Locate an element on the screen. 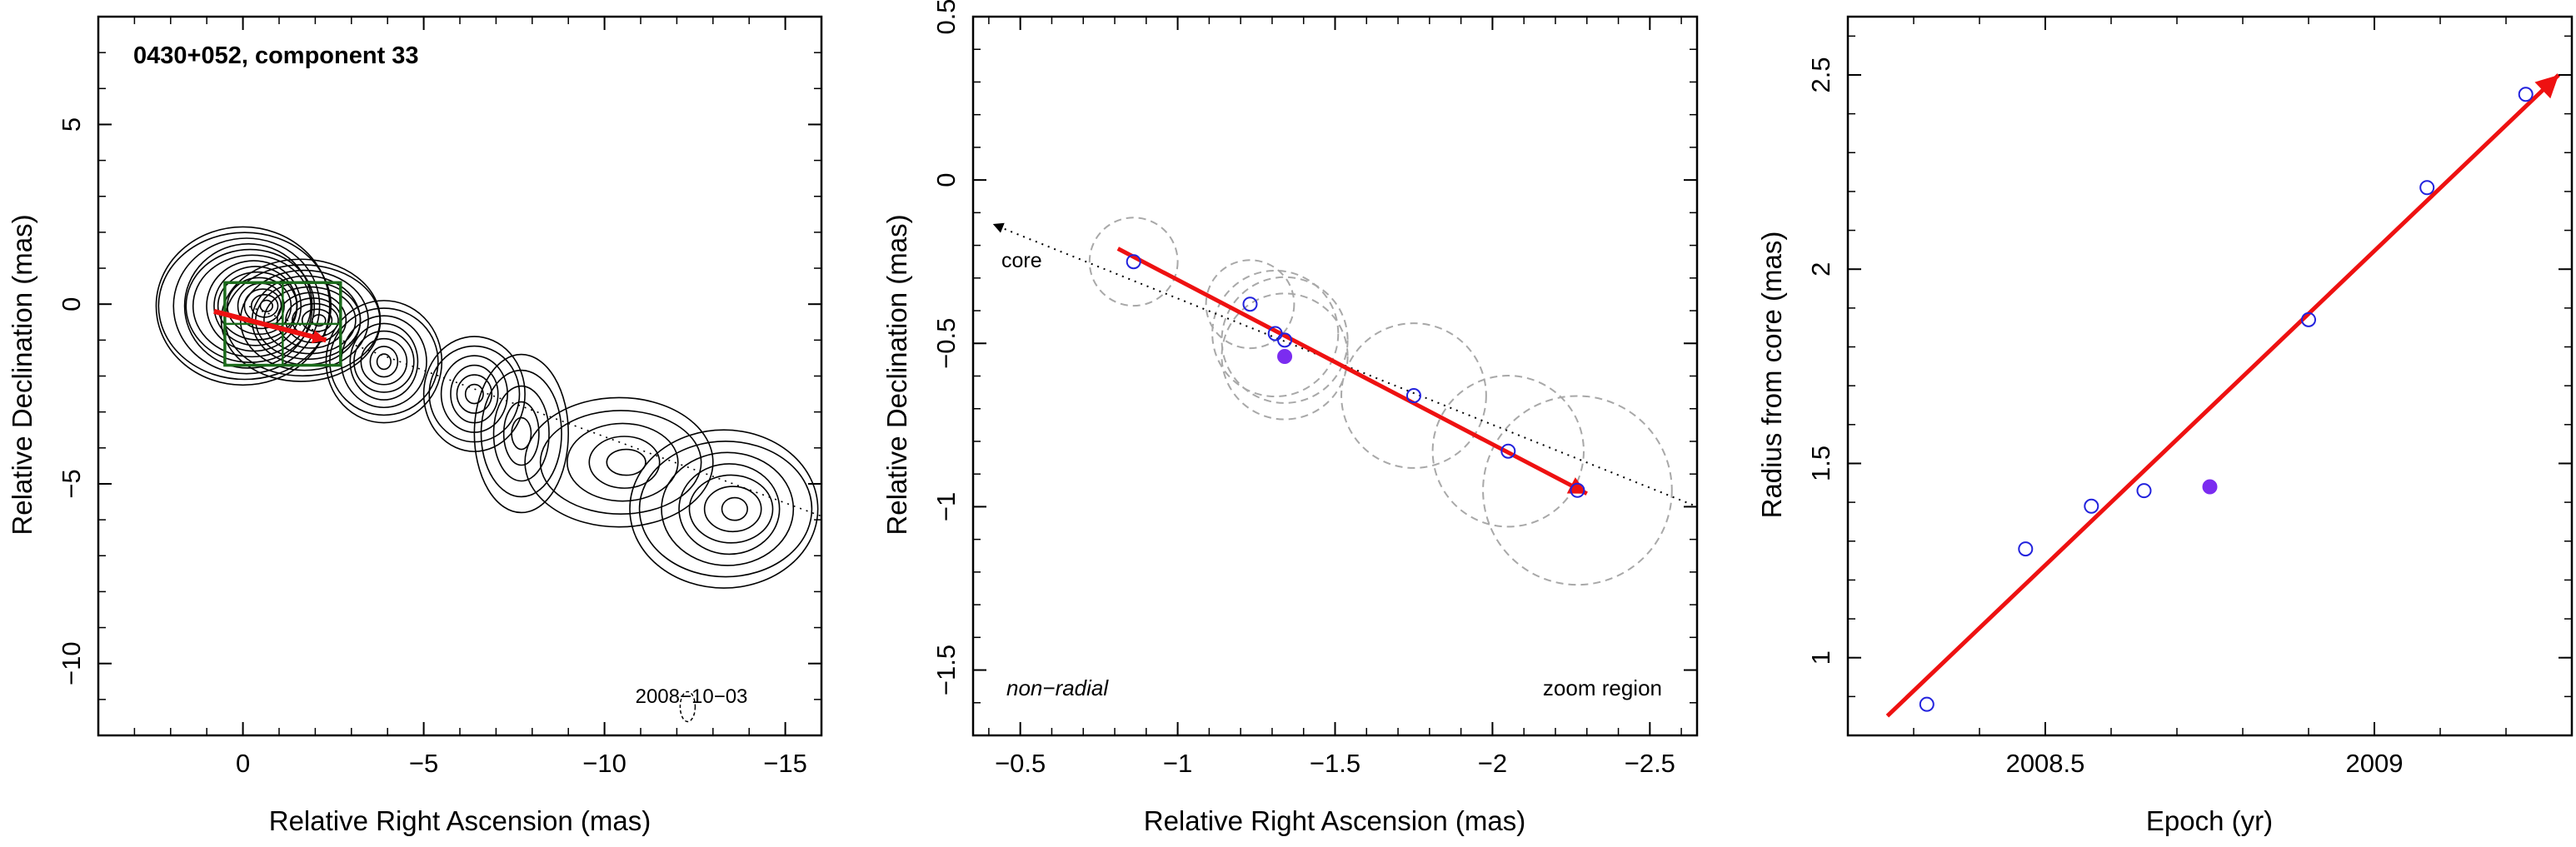  trajectory-group is located at coordinates (1344, 401).